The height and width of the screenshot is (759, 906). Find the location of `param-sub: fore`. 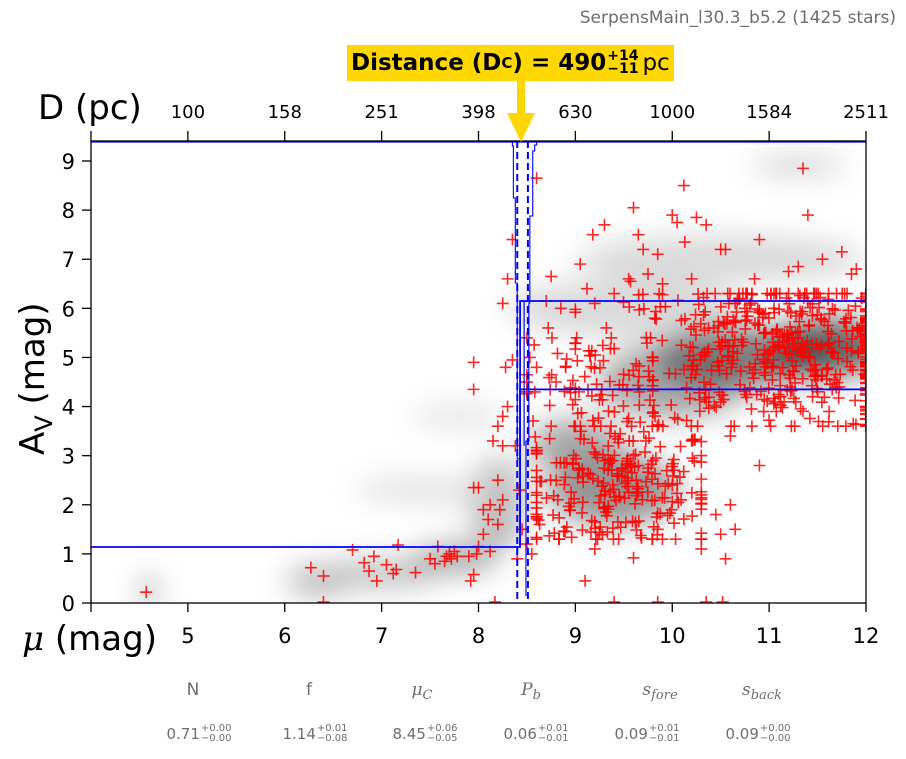

param-sub: fore is located at coordinates (664, 695).